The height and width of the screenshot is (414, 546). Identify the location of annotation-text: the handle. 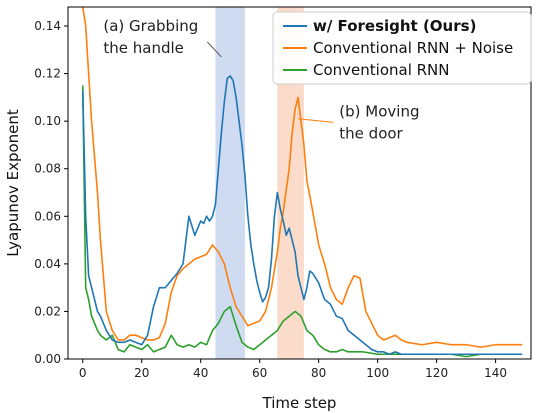
(143, 48).